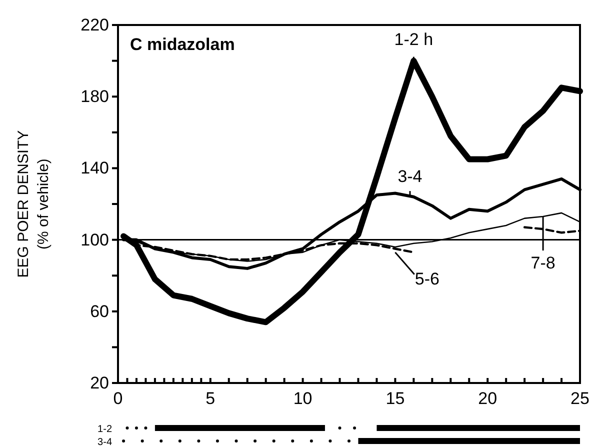  I want to click on text: C midazolam, so click(182, 44).